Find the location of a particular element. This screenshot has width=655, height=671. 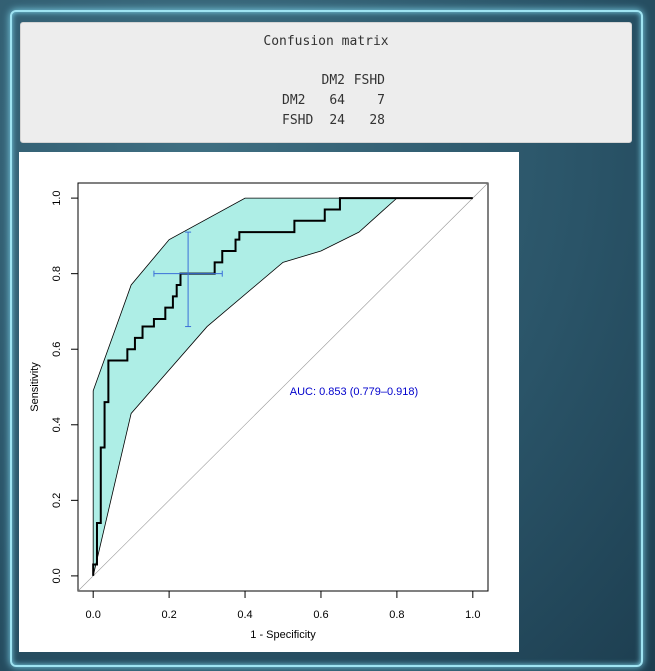

x-tick-label: 0.0 is located at coordinates (93, 615).